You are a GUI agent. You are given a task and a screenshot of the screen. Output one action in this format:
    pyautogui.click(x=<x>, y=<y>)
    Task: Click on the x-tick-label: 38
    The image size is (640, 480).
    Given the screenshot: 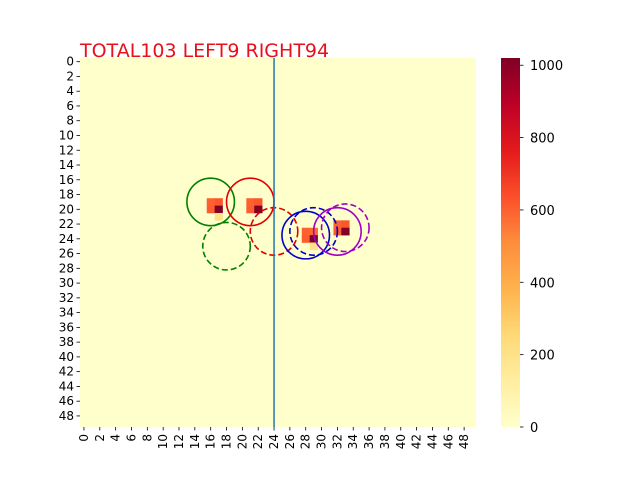 What is the action you would take?
    pyautogui.click(x=385, y=441)
    